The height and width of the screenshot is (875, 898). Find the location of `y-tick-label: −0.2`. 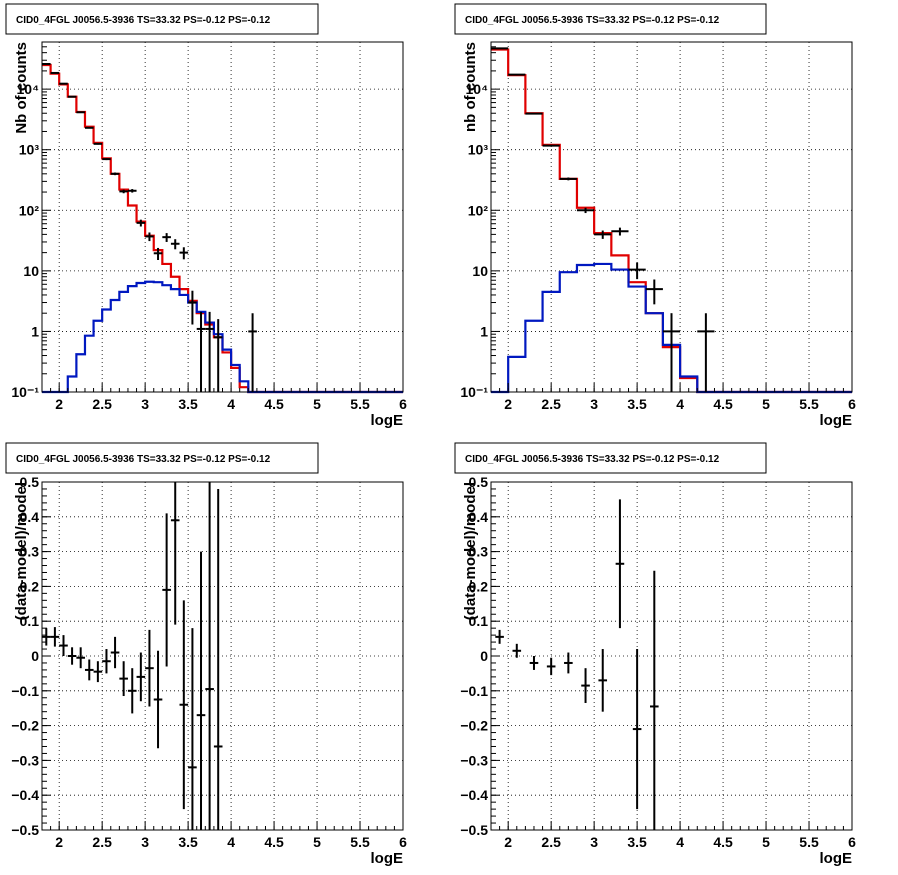

y-tick-label: −0.2 is located at coordinates (25, 726).